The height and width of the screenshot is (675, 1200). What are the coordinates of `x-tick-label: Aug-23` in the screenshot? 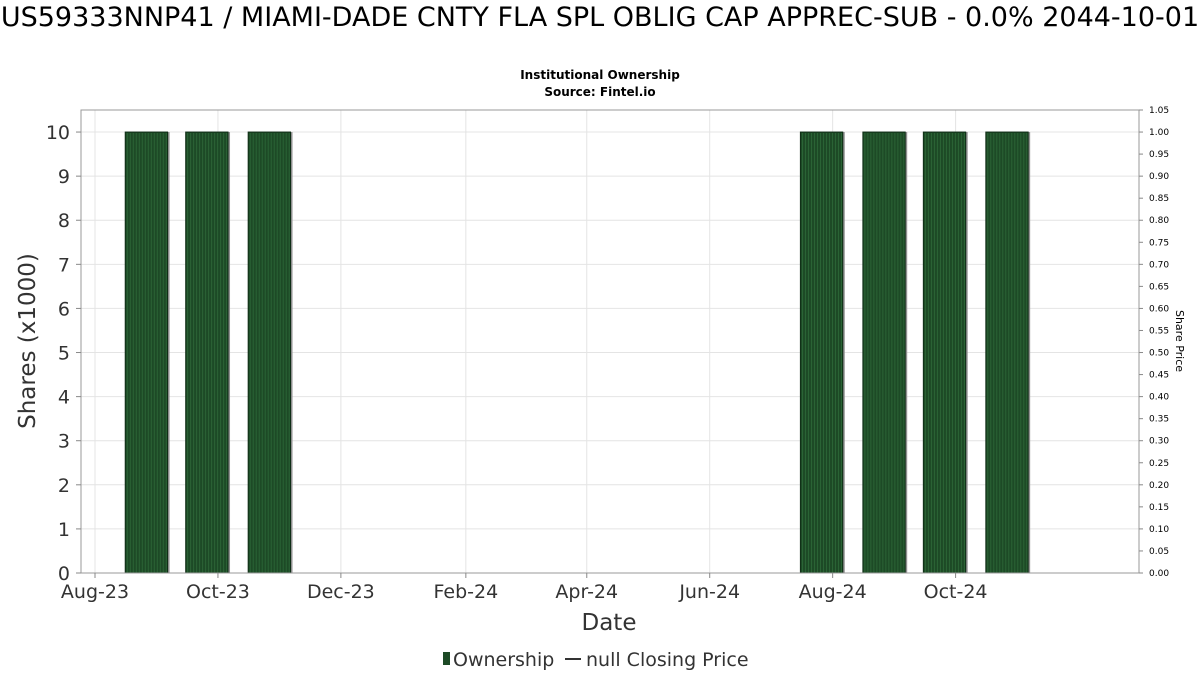 It's located at (95, 592).